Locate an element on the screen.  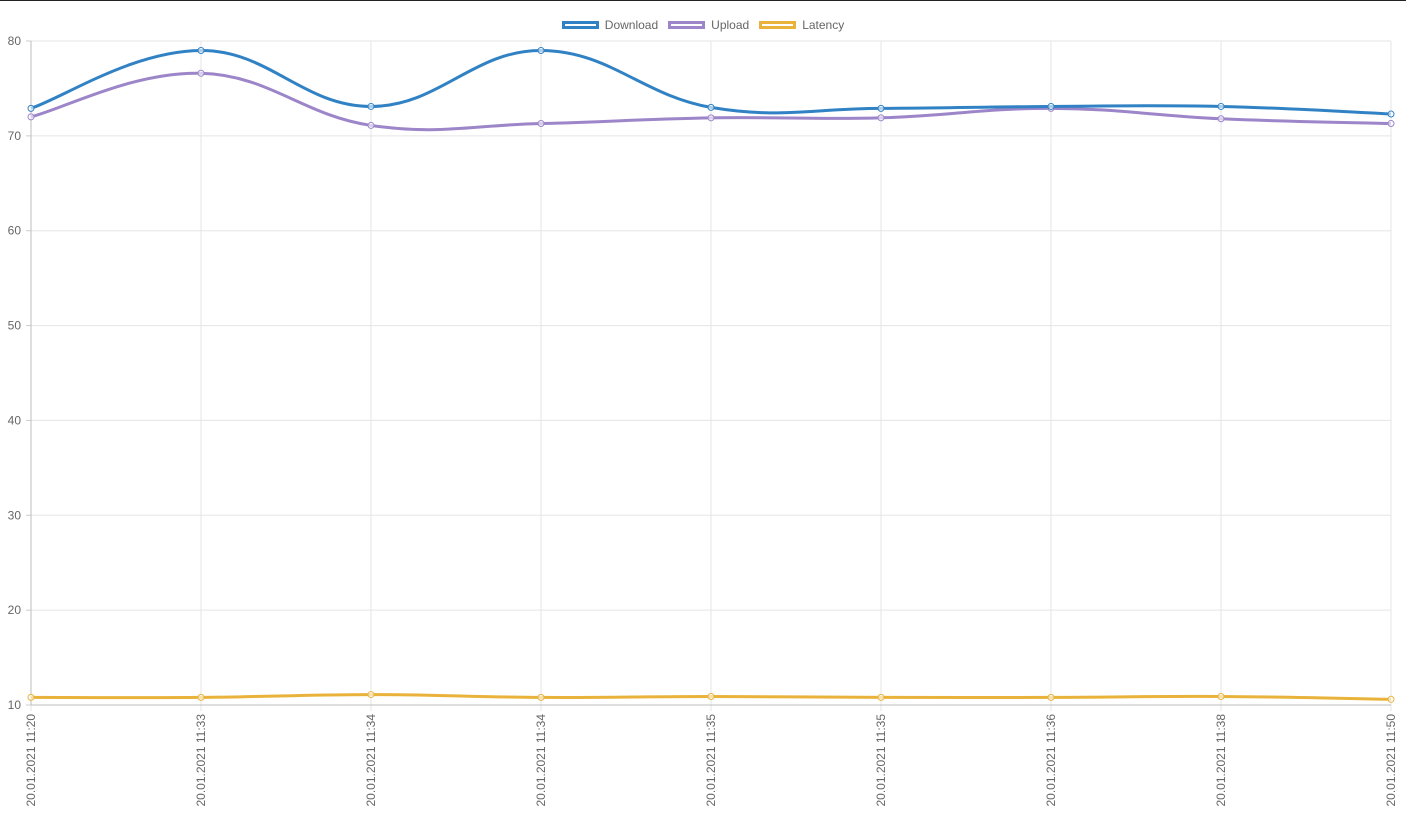
legend-item-latency: Latency is located at coordinates (801, 25).